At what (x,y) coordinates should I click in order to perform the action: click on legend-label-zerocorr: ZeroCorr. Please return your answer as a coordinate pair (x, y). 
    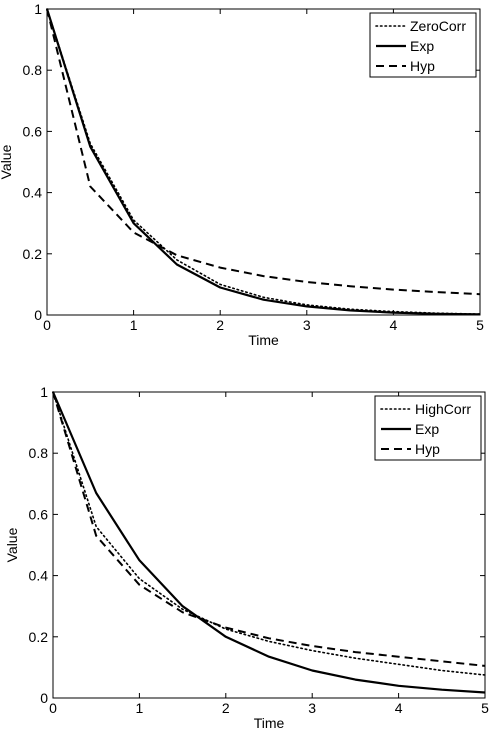
    Looking at the image, I should click on (438, 26).